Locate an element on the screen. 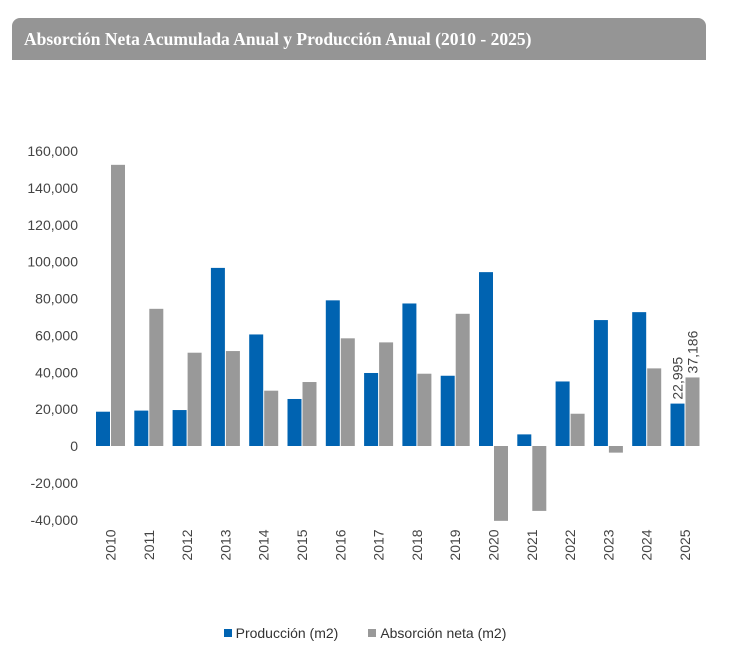 This screenshot has width=730, height=646. x-tick-label: 2024 is located at coordinates (647, 544).